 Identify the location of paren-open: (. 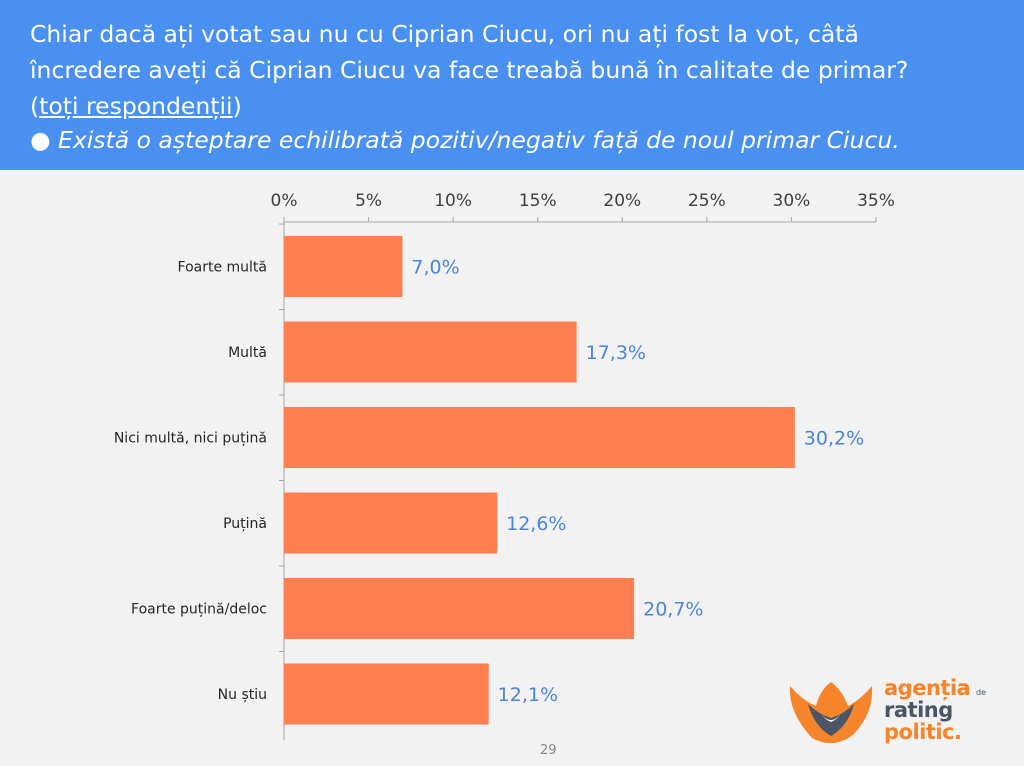
(35, 106).